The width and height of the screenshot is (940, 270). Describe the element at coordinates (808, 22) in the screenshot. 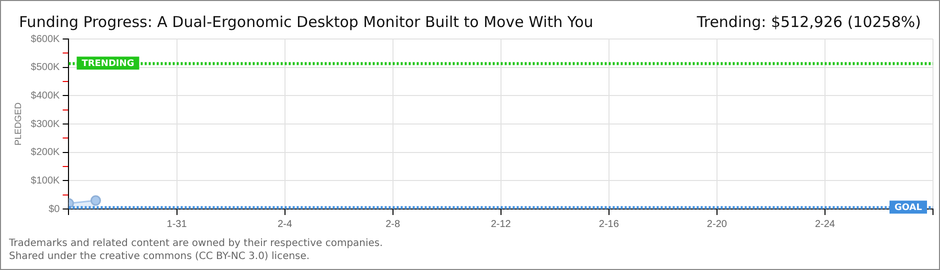

I see `chart-subtitle: Trending: $512,926 (10258%)` at that location.